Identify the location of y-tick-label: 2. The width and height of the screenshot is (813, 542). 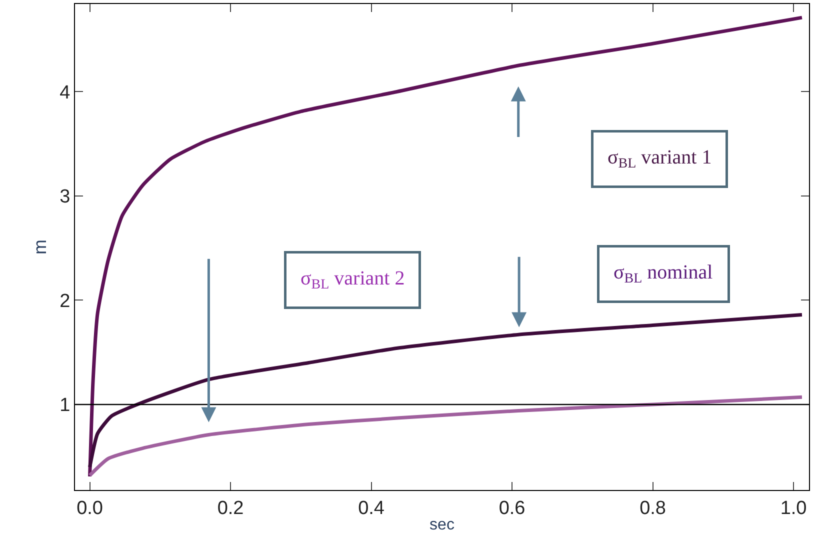
(65, 301).